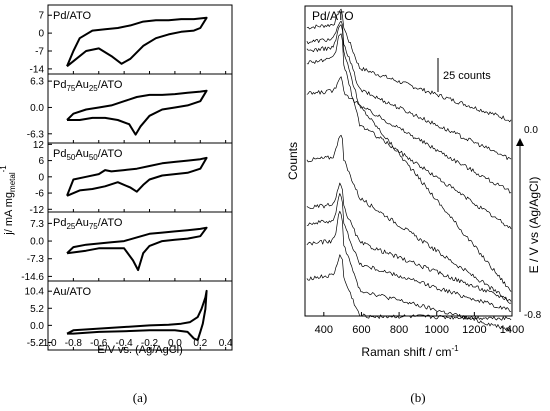 The width and height of the screenshot is (550, 411). Describe the element at coordinates (39, 194) in the screenshot. I see `cv-ytick-label: -6` at that location.